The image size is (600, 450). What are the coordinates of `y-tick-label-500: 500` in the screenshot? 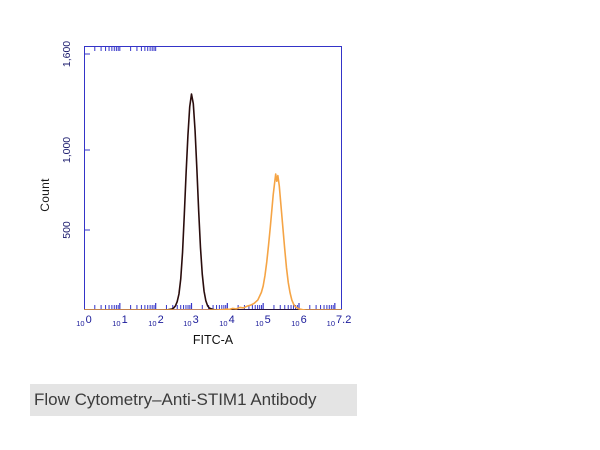 It's located at (67, 230).